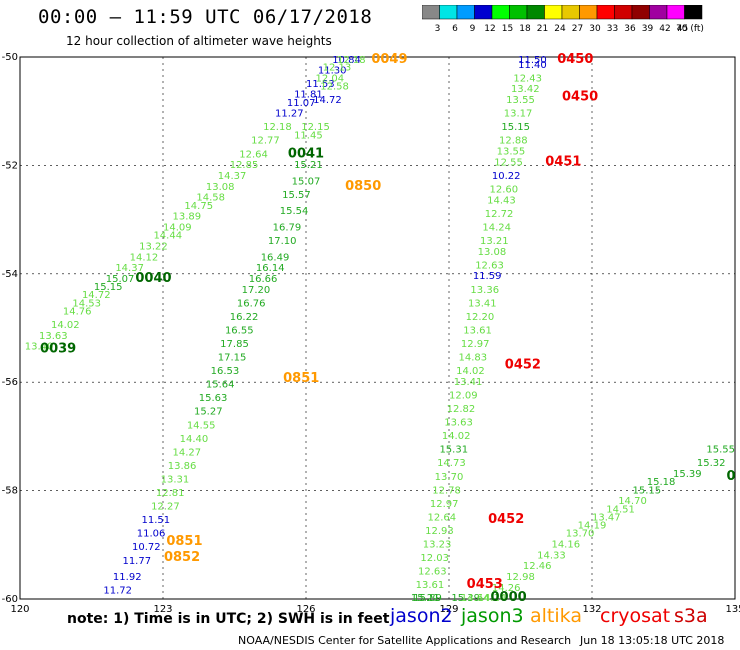 This screenshot has width=740, height=650. What do you see at coordinates (525, 89) in the screenshot?
I see `swh-reading: 13.42` at bounding box center [525, 89].